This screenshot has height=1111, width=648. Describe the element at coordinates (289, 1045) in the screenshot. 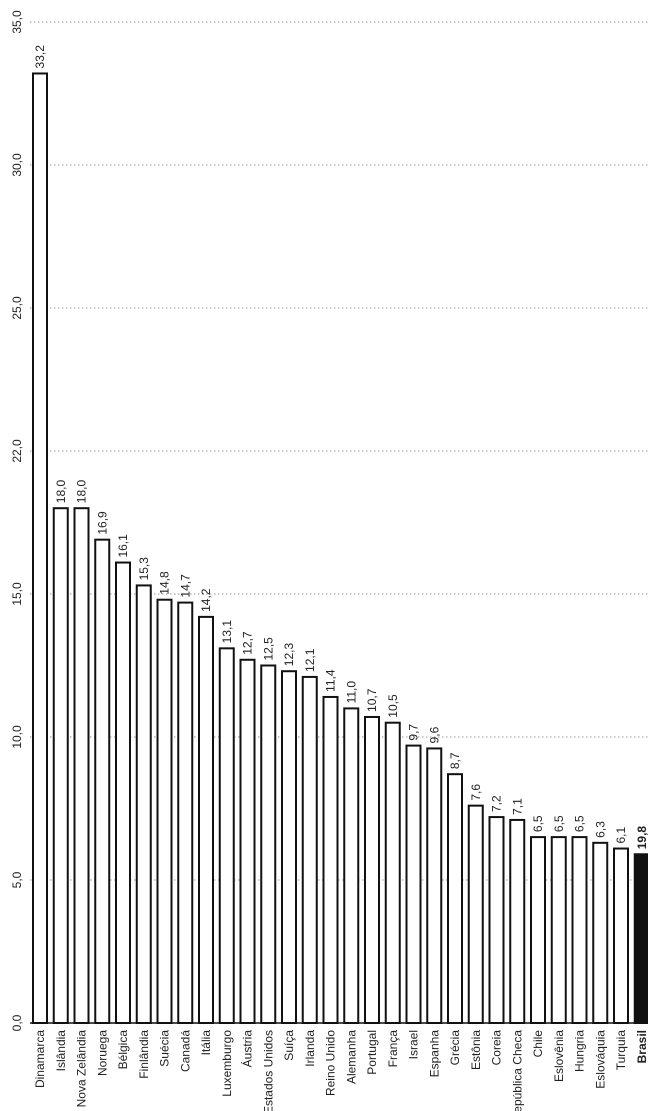

I see `category-label: Suíça` at that location.